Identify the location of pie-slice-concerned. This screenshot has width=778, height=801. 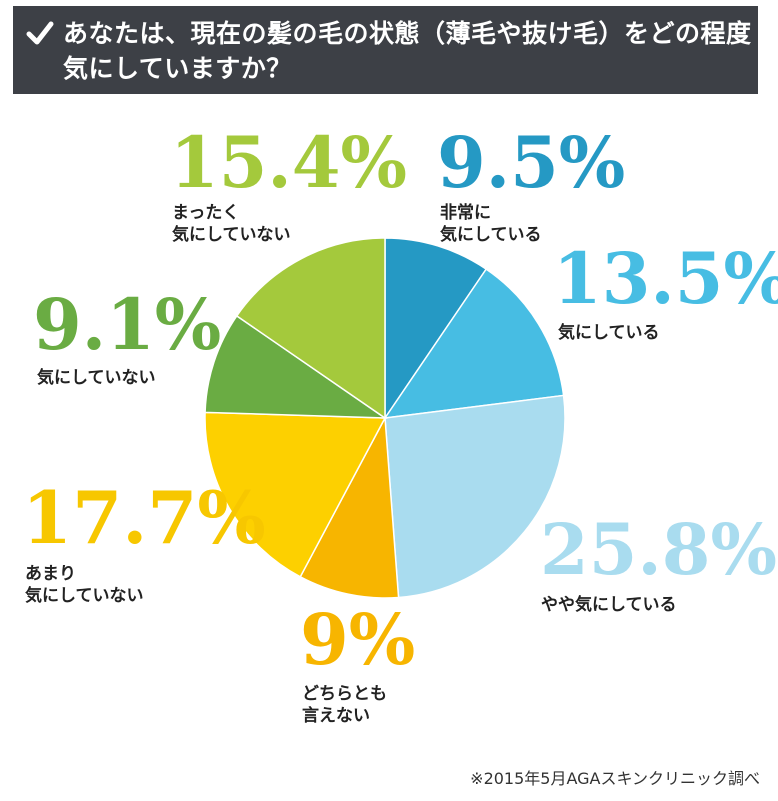
(474, 343).